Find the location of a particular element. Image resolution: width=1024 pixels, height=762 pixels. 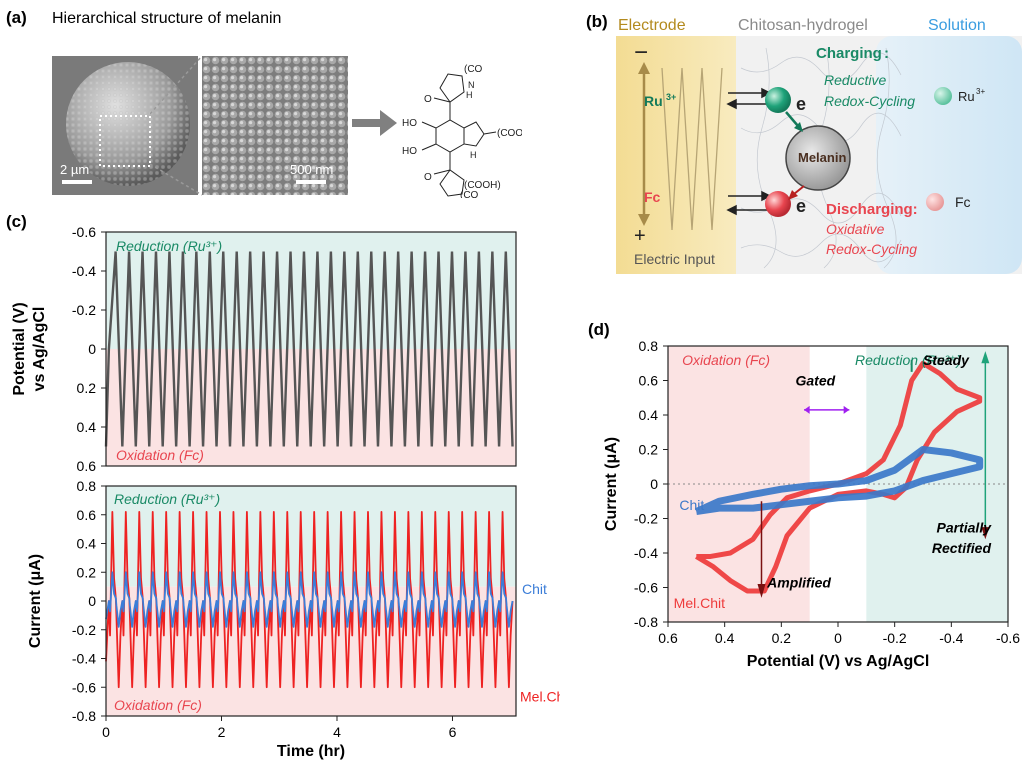

b-ru-right-sup: 3+ is located at coordinates (980, 91).